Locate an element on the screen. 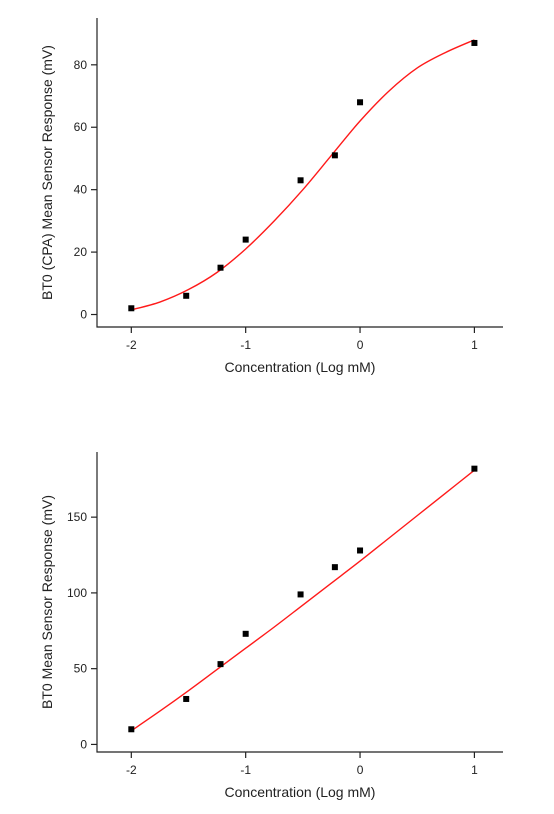  y-tick-label: 20 is located at coordinates (81, 252).